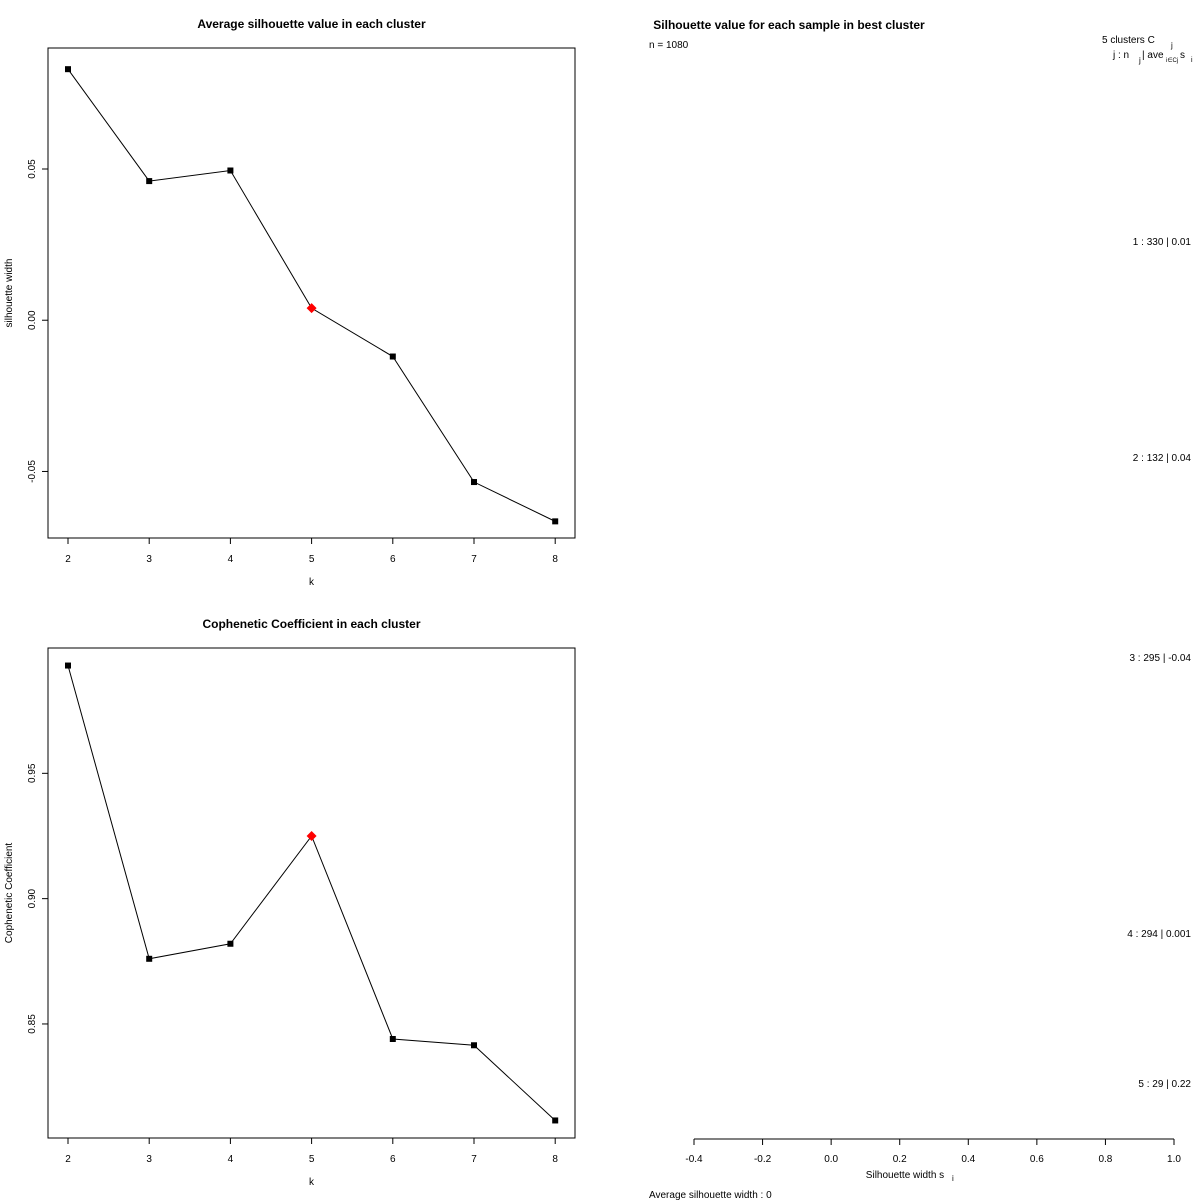  What do you see at coordinates (1159, 934) in the screenshot?
I see `cluster-label: 4 : 294 | 0.001` at bounding box center [1159, 934].